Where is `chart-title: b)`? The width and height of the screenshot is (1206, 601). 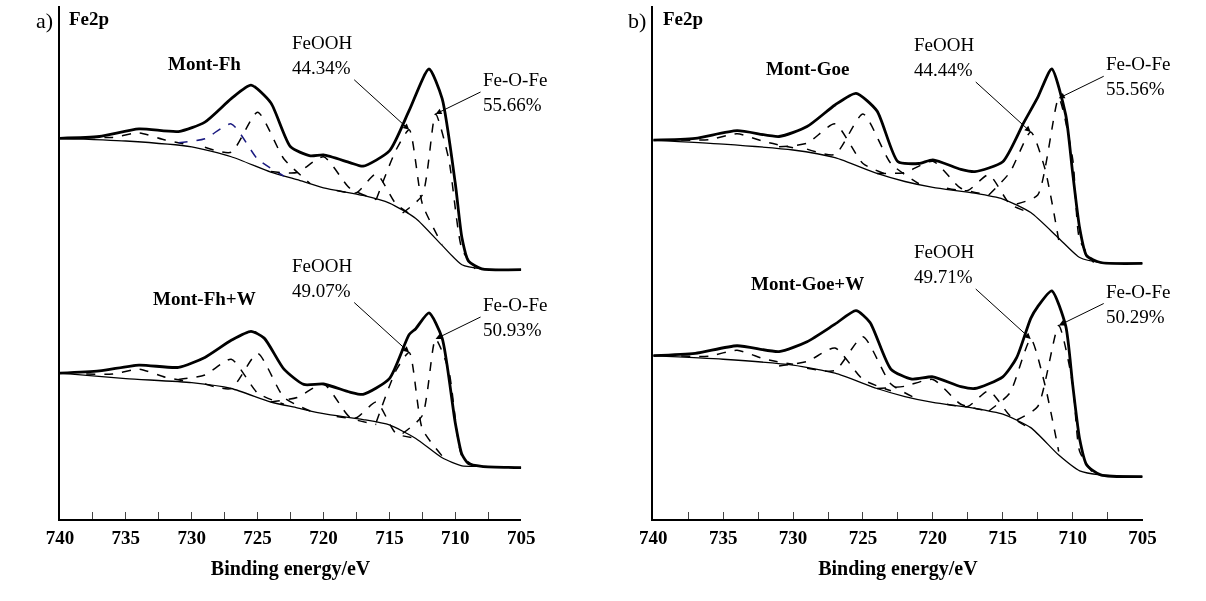
chart-title: b) is located at coordinates (637, 20).